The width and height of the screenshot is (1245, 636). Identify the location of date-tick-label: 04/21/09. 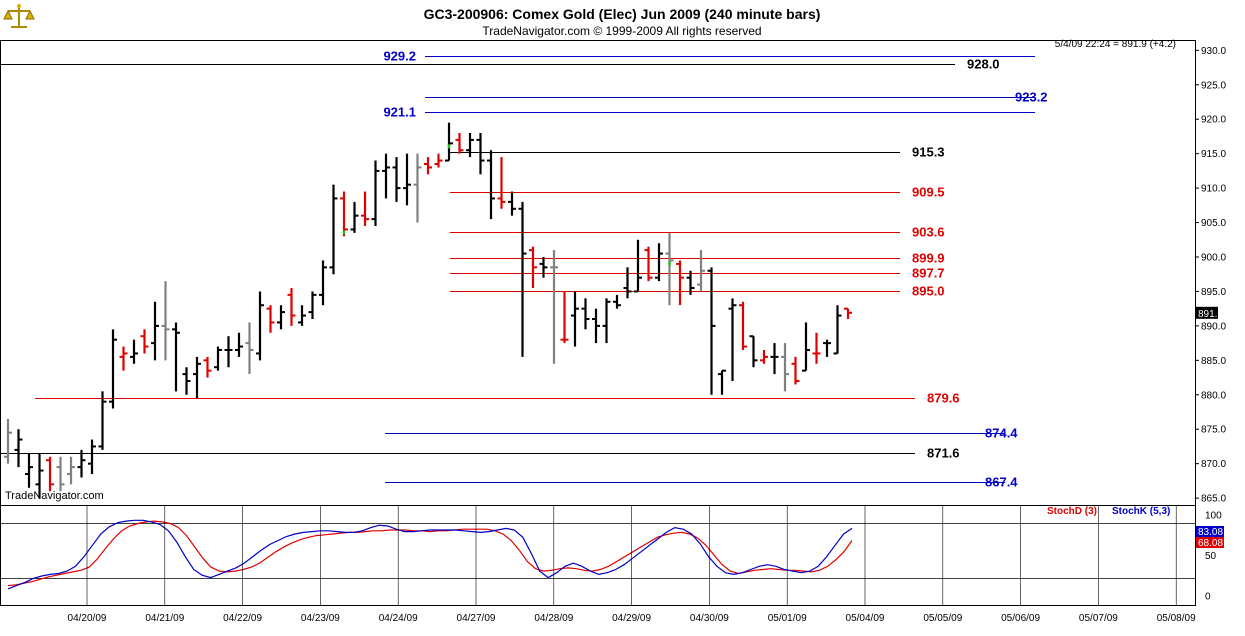
(164, 618).